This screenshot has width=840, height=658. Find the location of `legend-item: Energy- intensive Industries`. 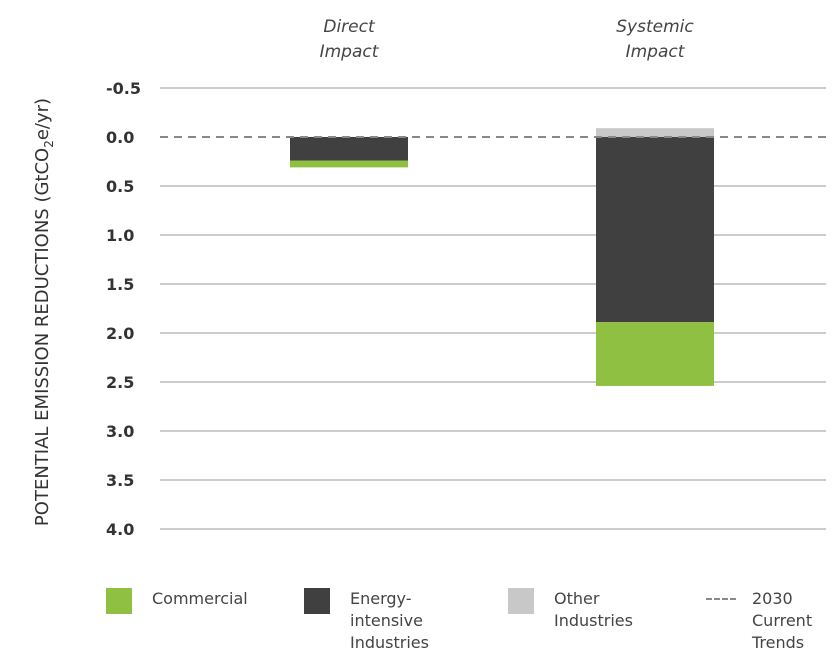

legend-item: Energy- intensive Industries is located at coordinates (394, 623).